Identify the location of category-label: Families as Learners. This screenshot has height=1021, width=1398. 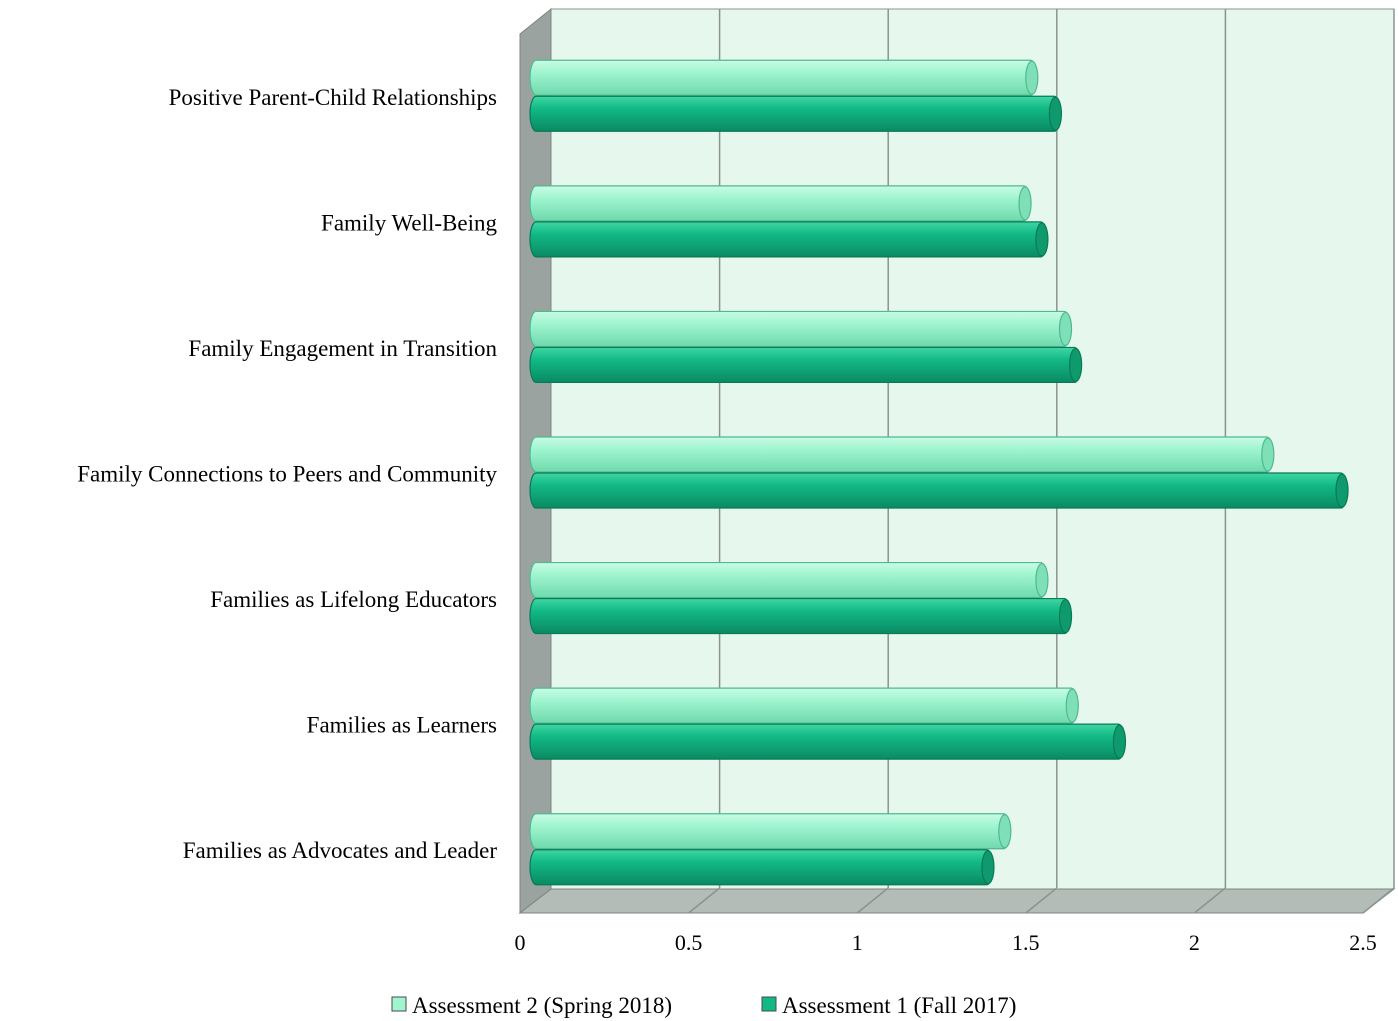
(402, 725).